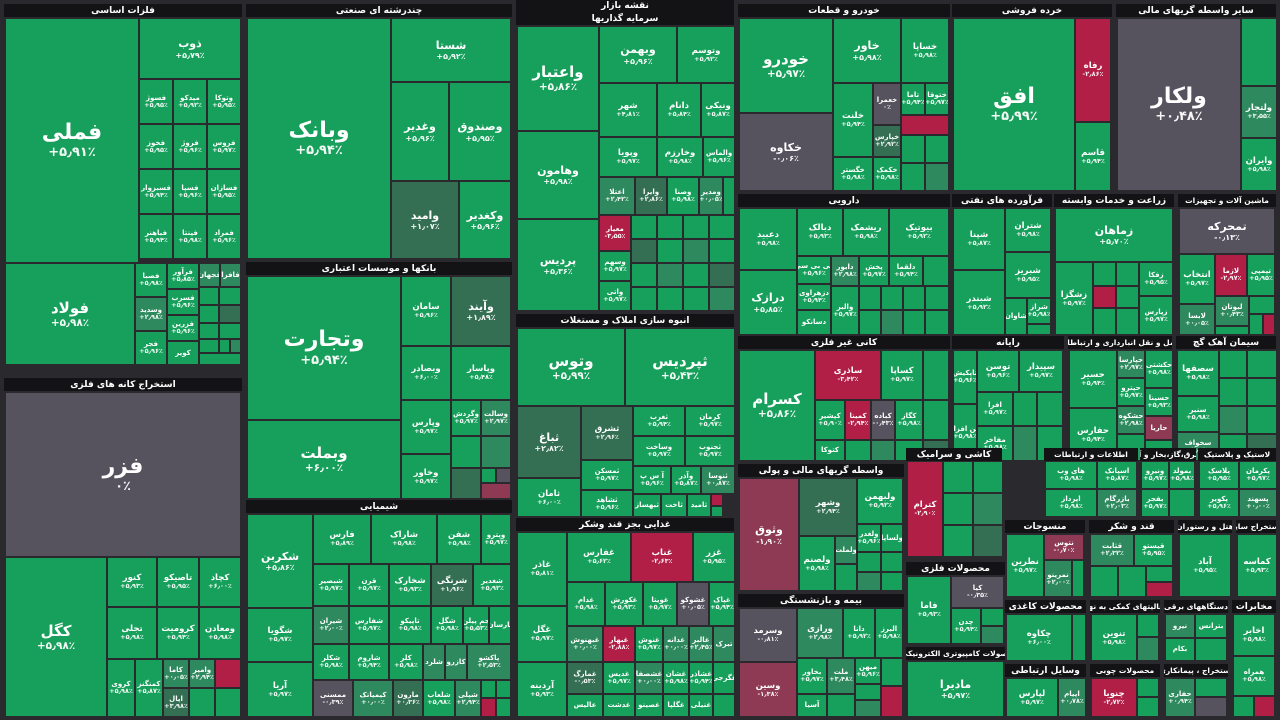  What do you see at coordinates (718, 110) in the screenshot?
I see `stock-tile: ونیکی +۵٫۸۷٪` at bounding box center [718, 110].